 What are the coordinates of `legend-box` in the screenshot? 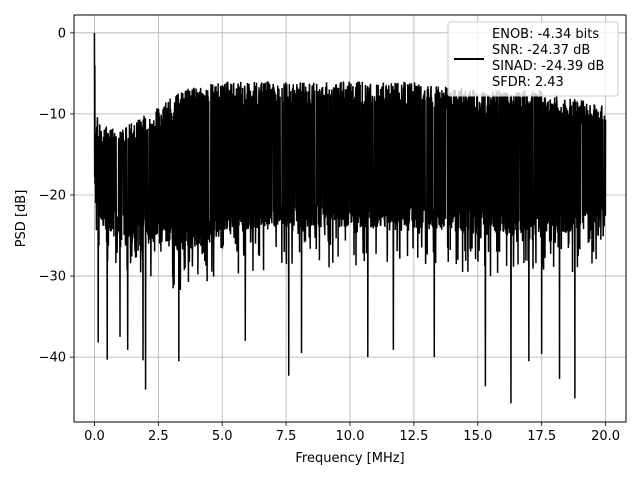 It's located at (533, 59).